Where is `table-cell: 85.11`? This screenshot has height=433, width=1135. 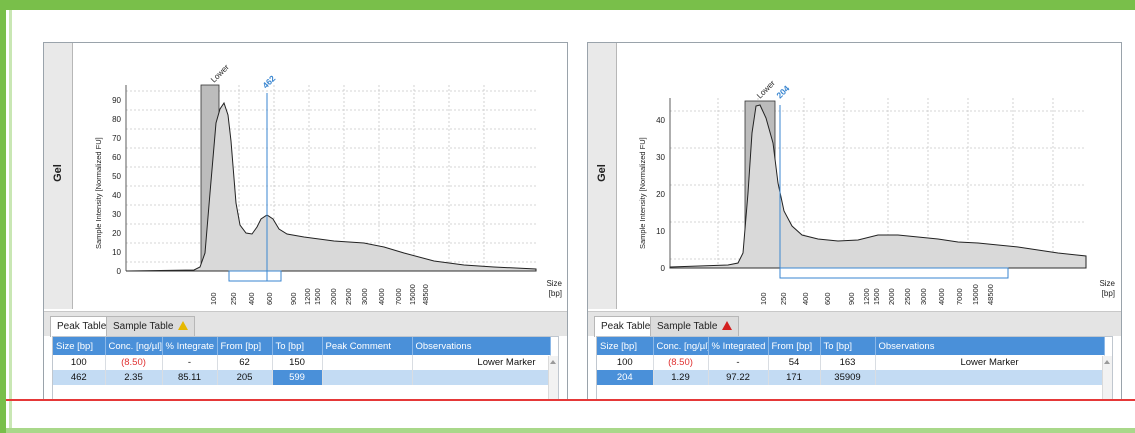
table-cell: 85.11 is located at coordinates (190, 377).